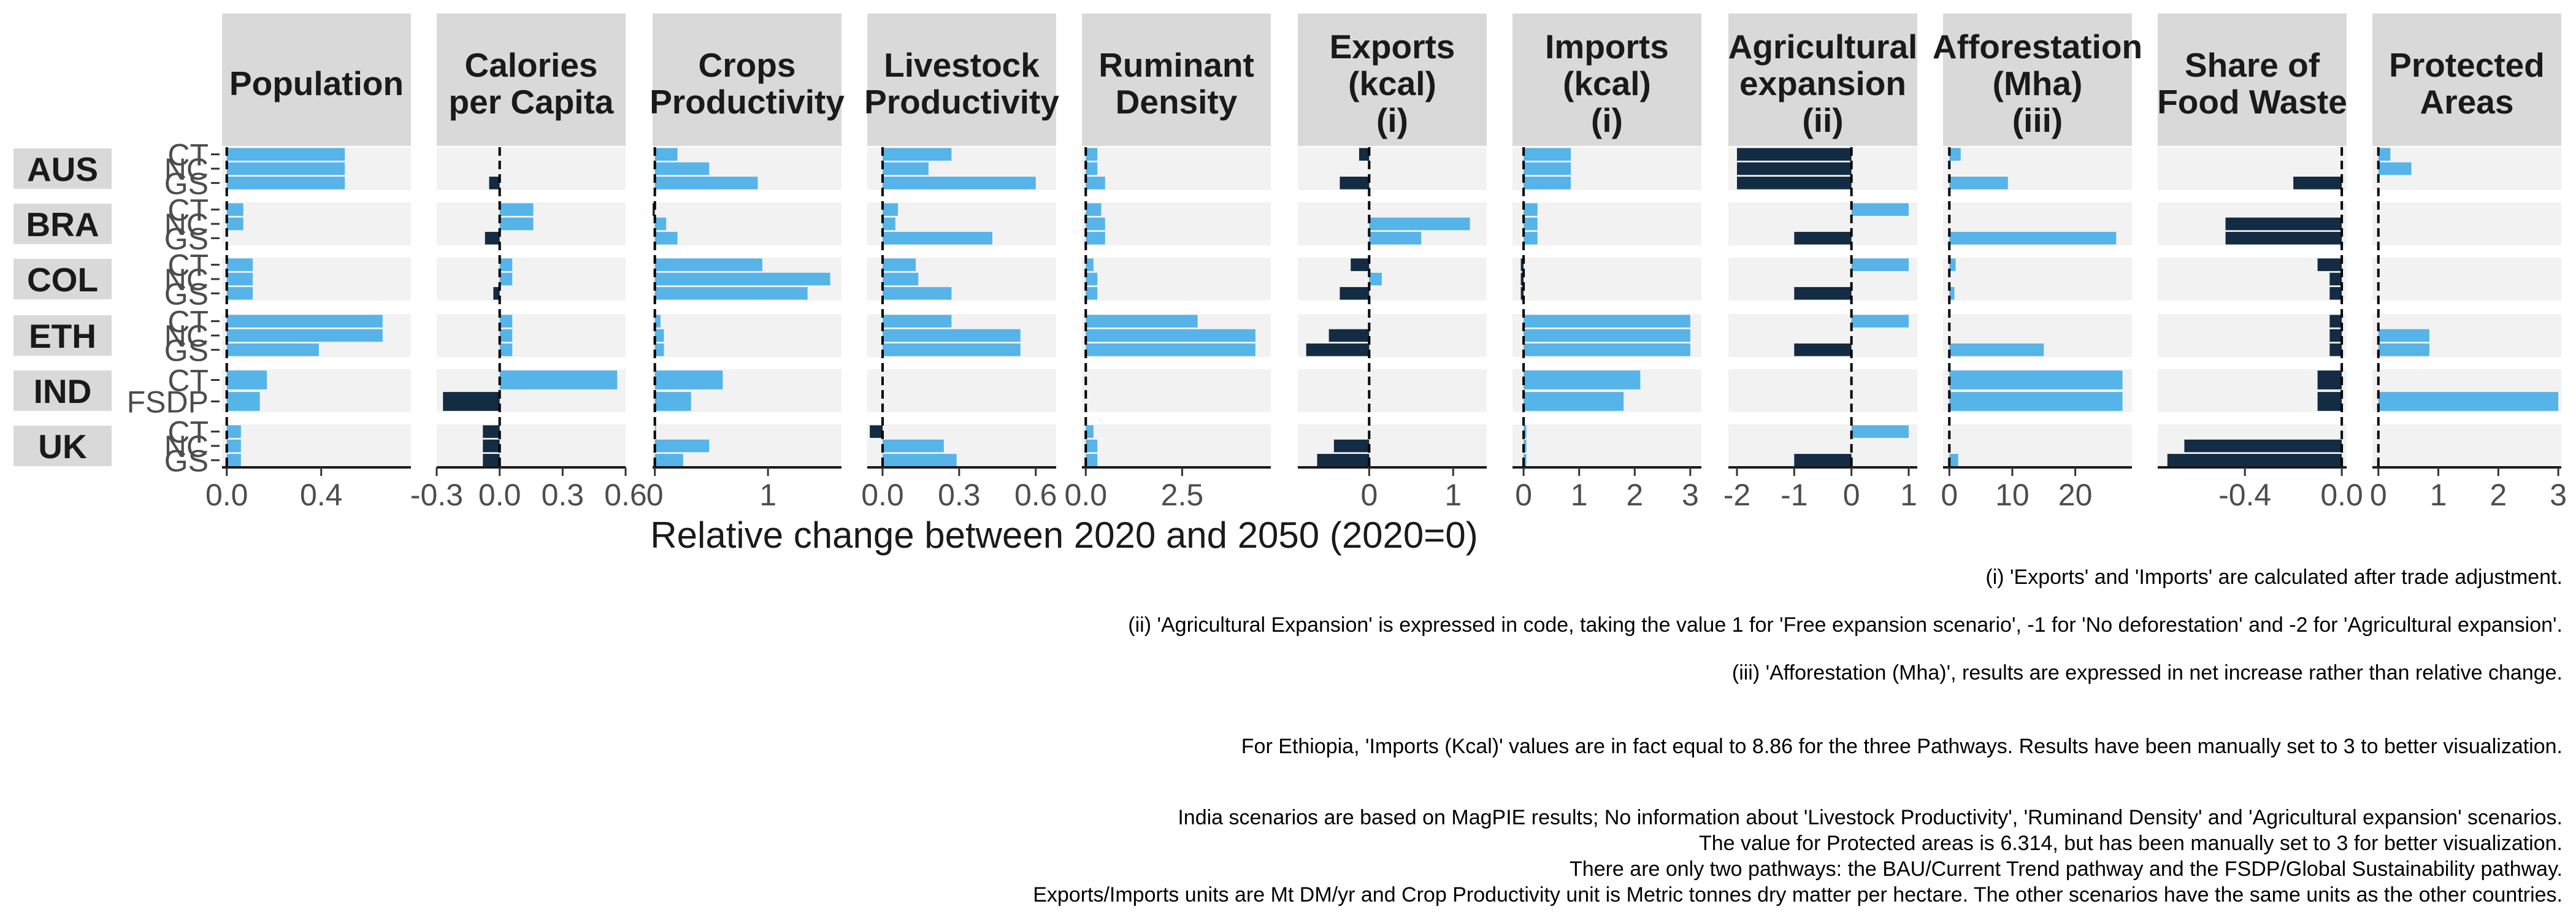 Image resolution: width=2576 pixels, height=920 pixels. Describe the element at coordinates (2329, 379) in the screenshot. I see `bar-share-of-food-waste-ind-ct` at that location.